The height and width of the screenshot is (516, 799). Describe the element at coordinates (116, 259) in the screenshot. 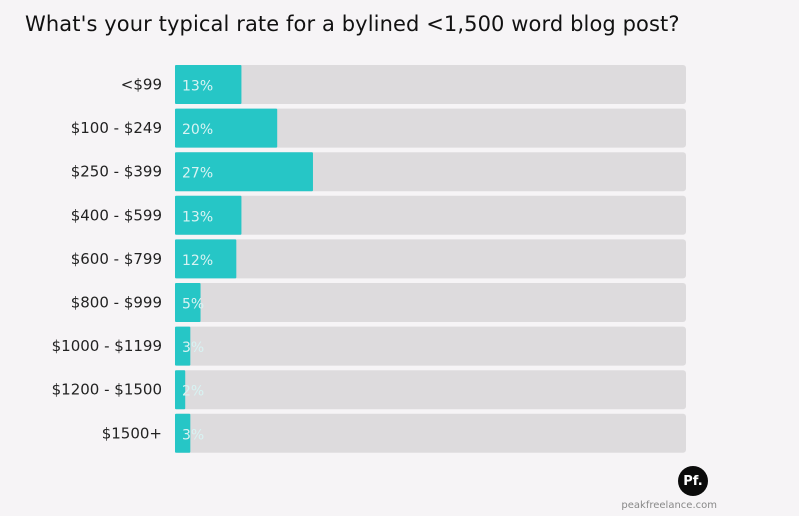

I see `category-label: $600 - $799` at that location.